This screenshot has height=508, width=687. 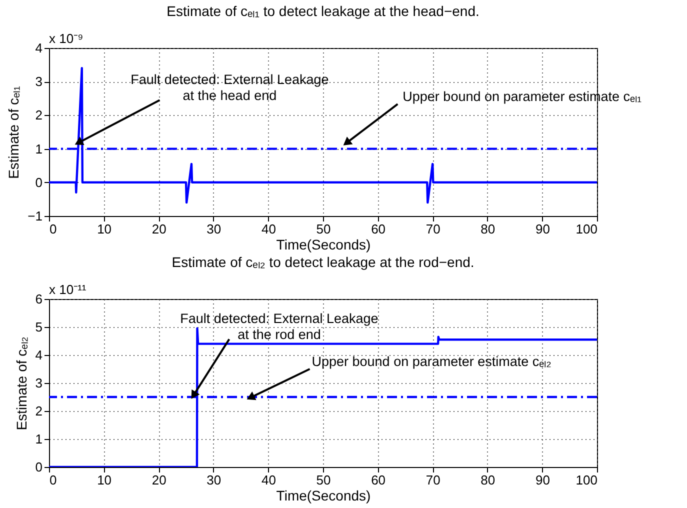 What do you see at coordinates (323, 11) in the screenshot?
I see `chart-title: Estimate of cₑₗ₁ to detect leakage at the head−end.` at bounding box center [323, 11].